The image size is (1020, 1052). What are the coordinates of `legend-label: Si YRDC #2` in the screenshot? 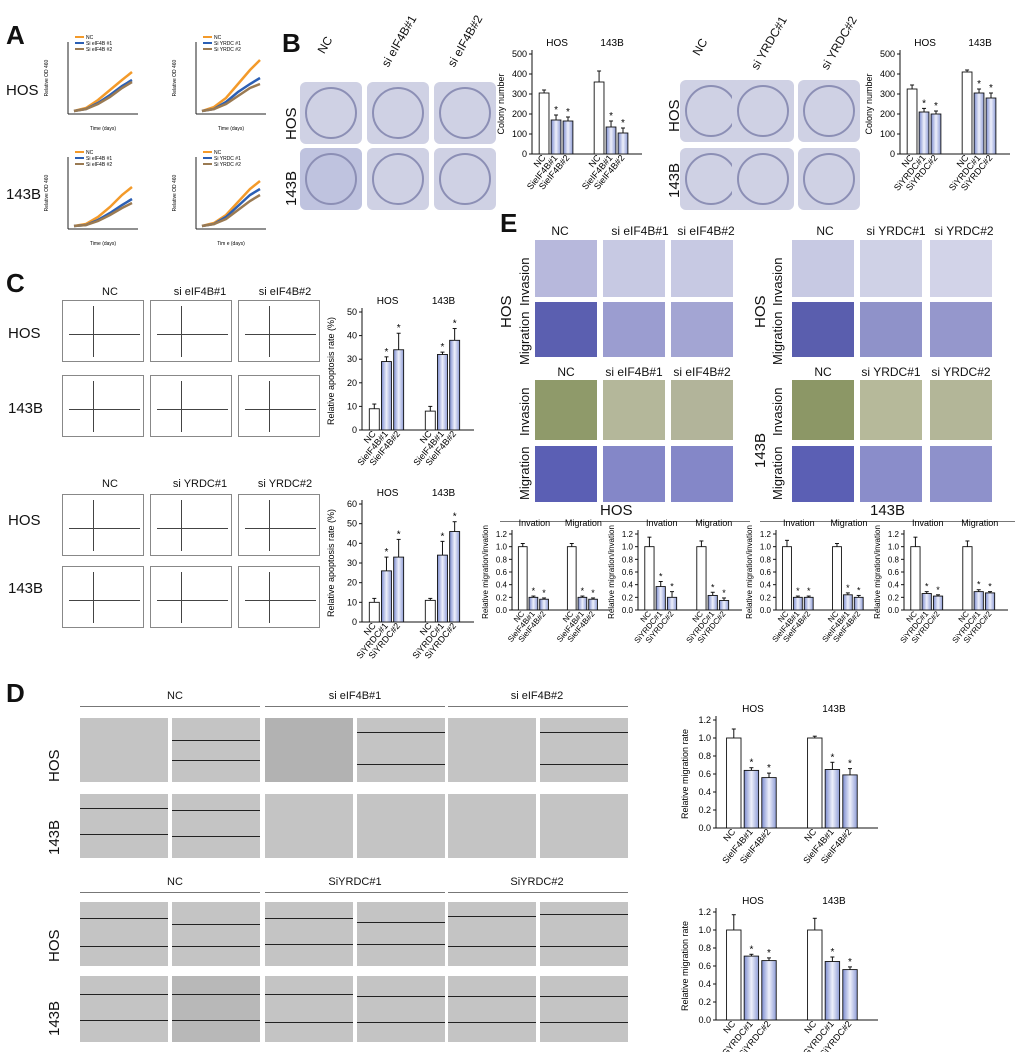 It's located at (227, 50).